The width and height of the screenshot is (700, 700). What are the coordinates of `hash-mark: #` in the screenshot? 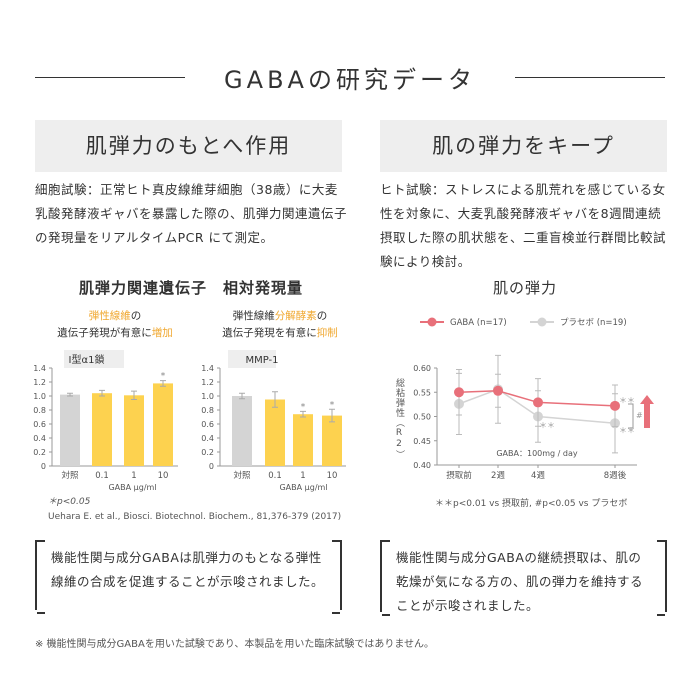 It's located at (639, 415).